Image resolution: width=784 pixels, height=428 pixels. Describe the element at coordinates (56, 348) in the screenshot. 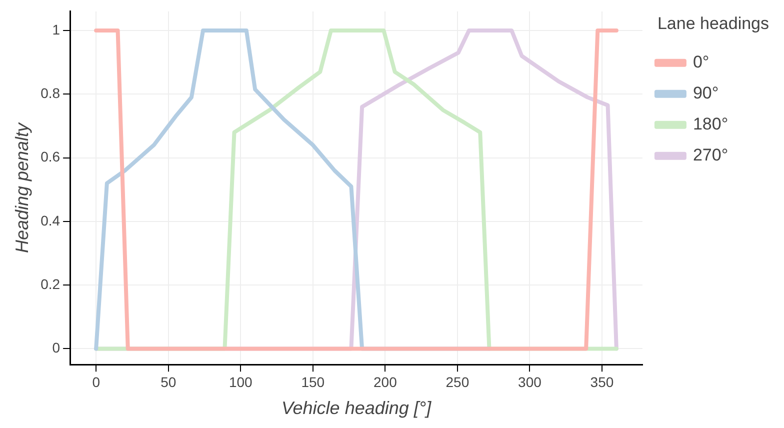

I see `y-tick-label: 0` at that location.